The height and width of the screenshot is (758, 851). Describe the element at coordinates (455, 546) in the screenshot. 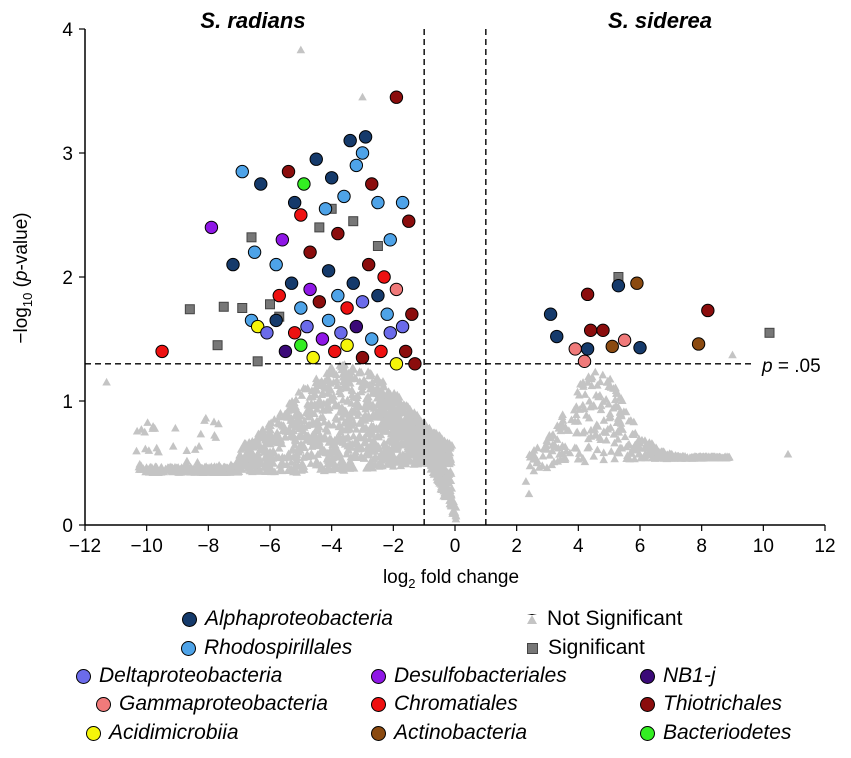

I see `x-tick-label: 0` at that location.